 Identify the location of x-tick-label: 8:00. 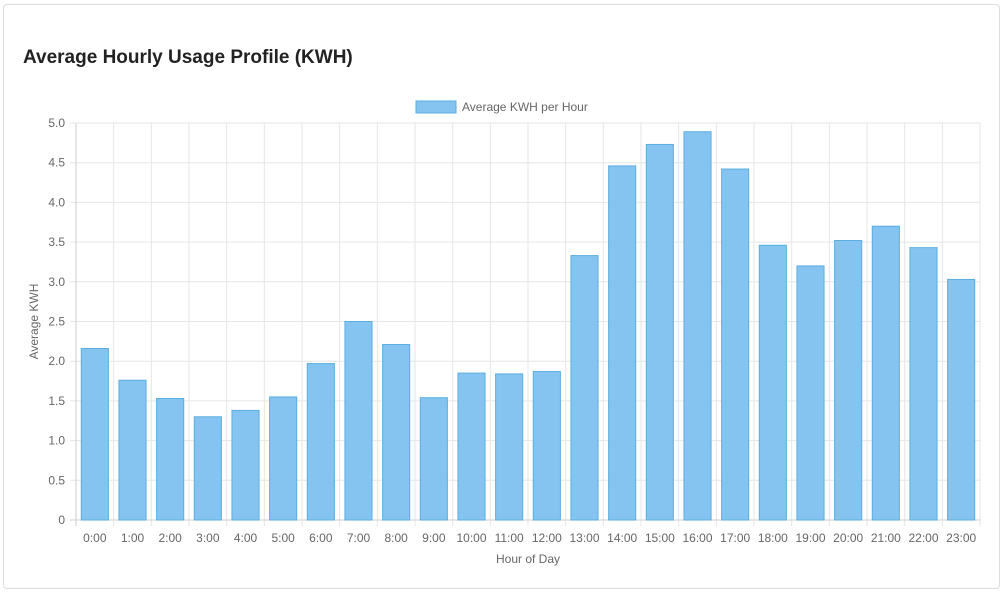
(396, 538).